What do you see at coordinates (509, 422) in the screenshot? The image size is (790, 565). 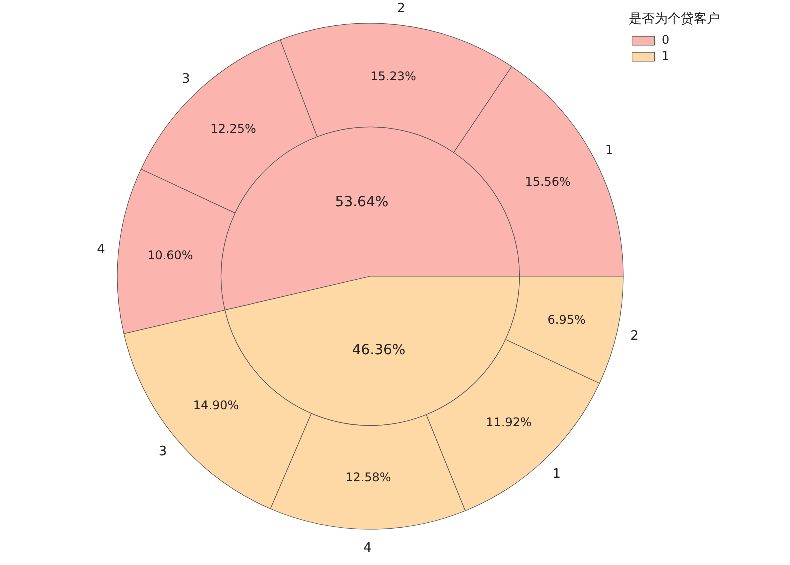 I see `data-label: 11.92%` at bounding box center [509, 422].